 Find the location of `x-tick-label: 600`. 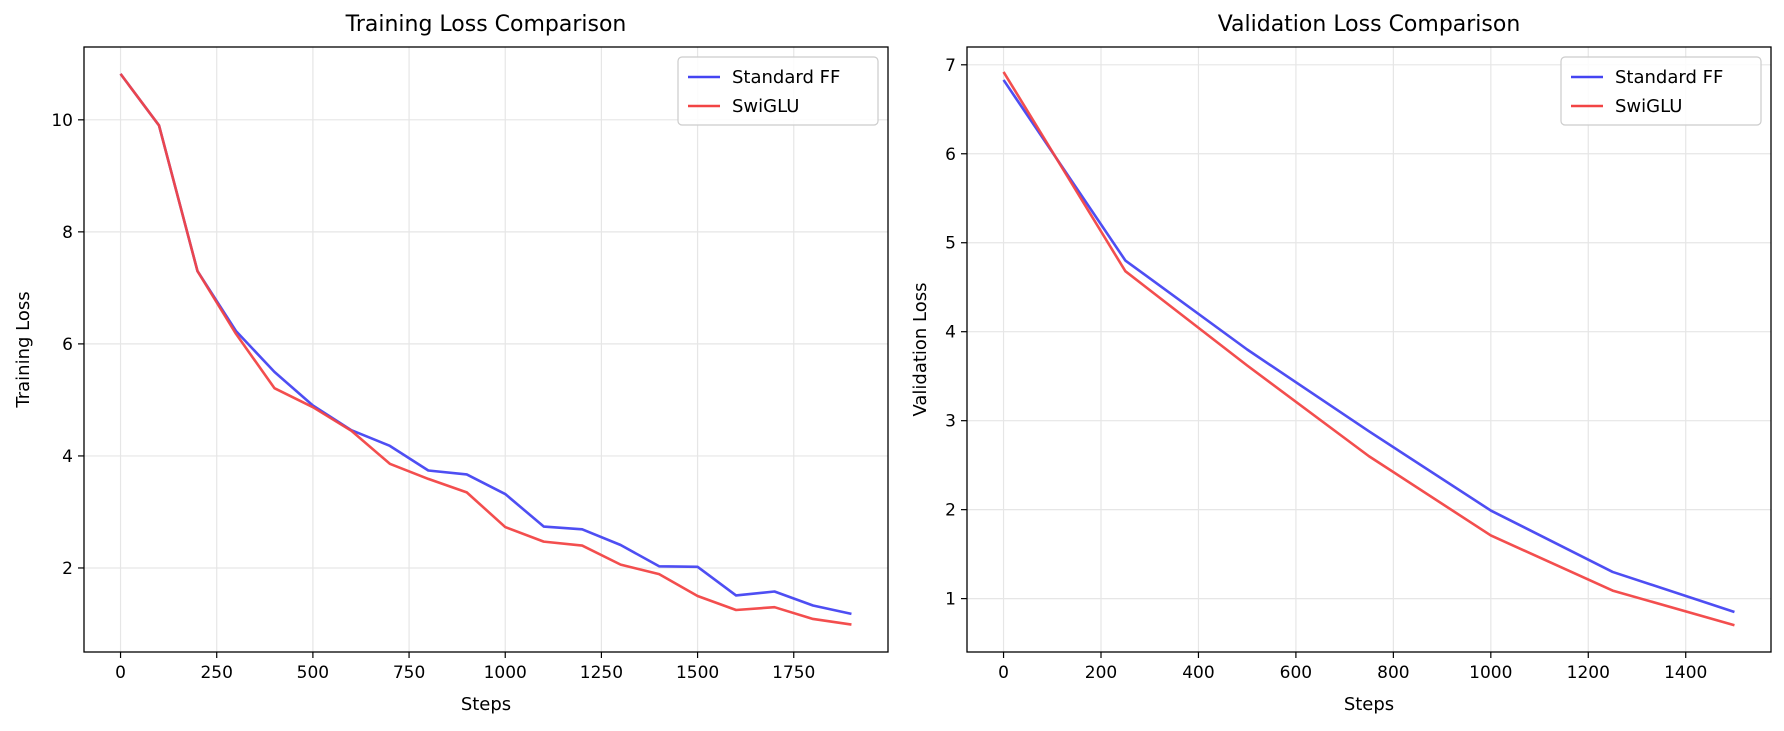

x-tick-label: 600 is located at coordinates (1296, 673).